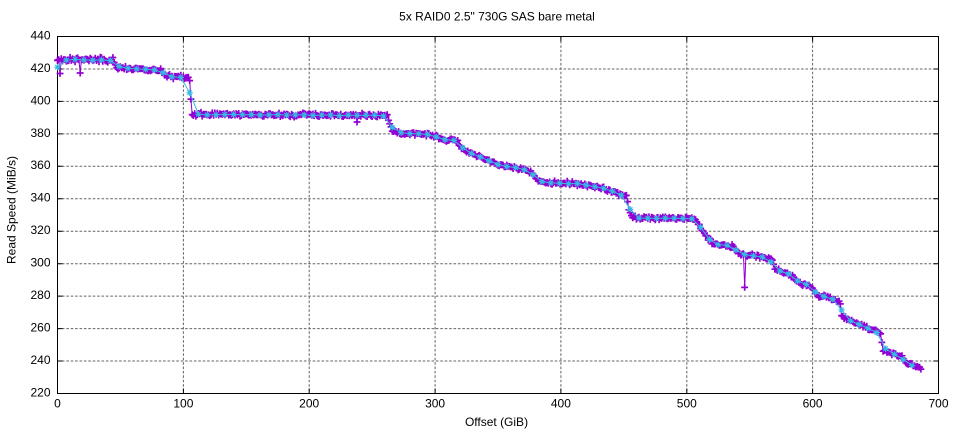  What do you see at coordinates (40, 68) in the screenshot?
I see `svg-text: 420` at bounding box center [40, 68].